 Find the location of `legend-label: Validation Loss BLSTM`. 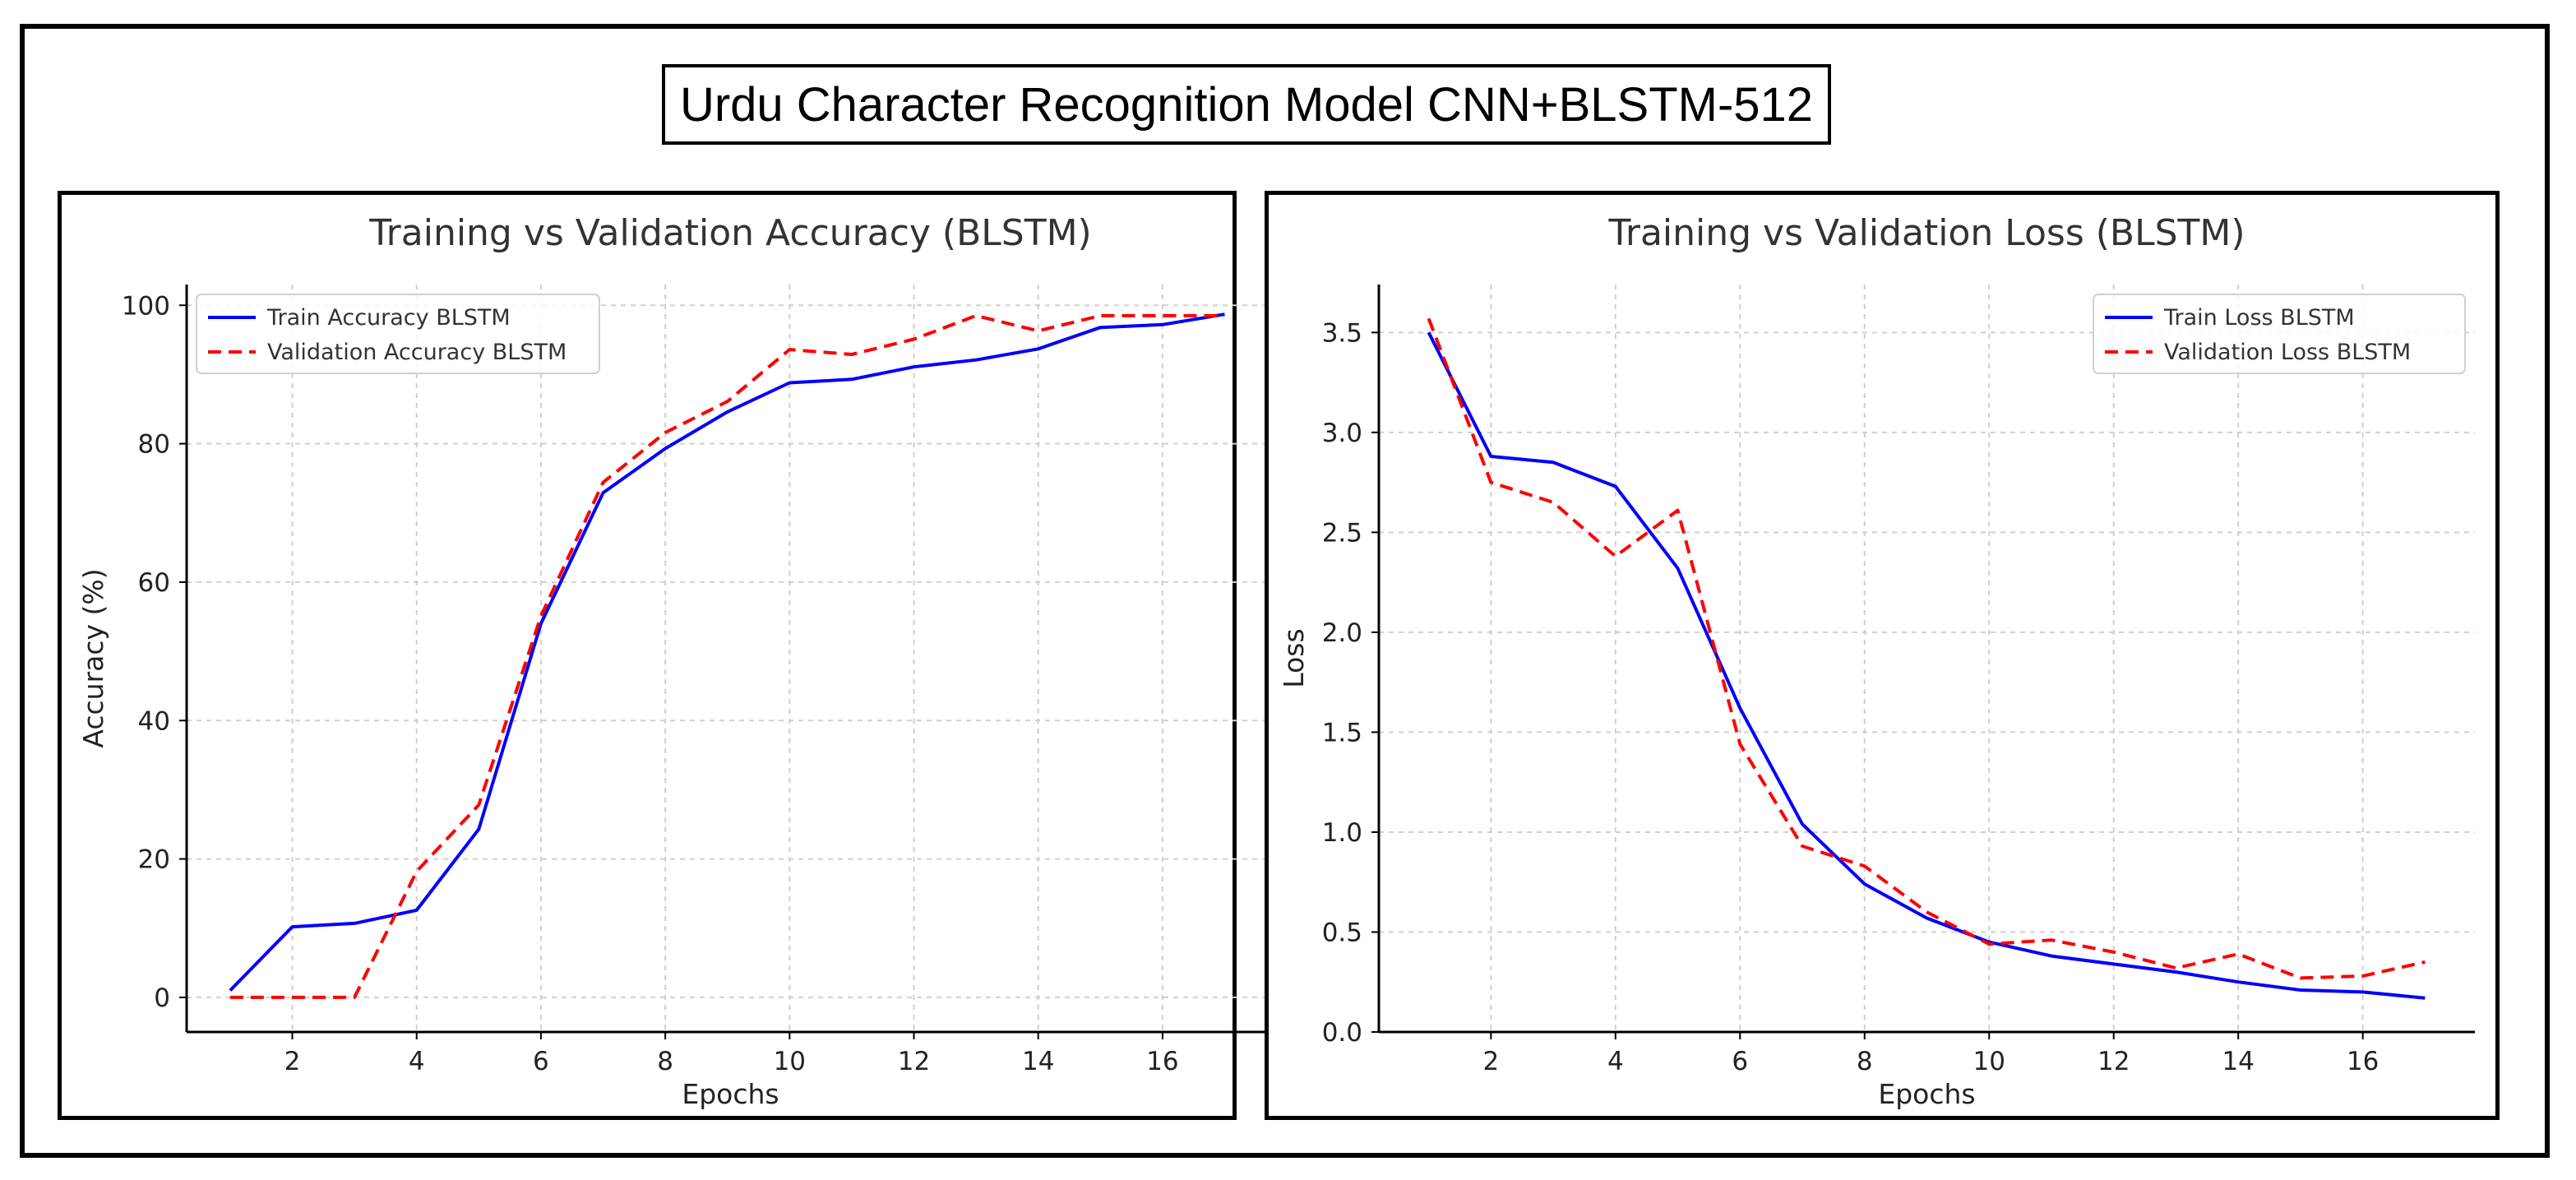

legend-label: Validation Loss BLSTM is located at coordinates (2287, 352).